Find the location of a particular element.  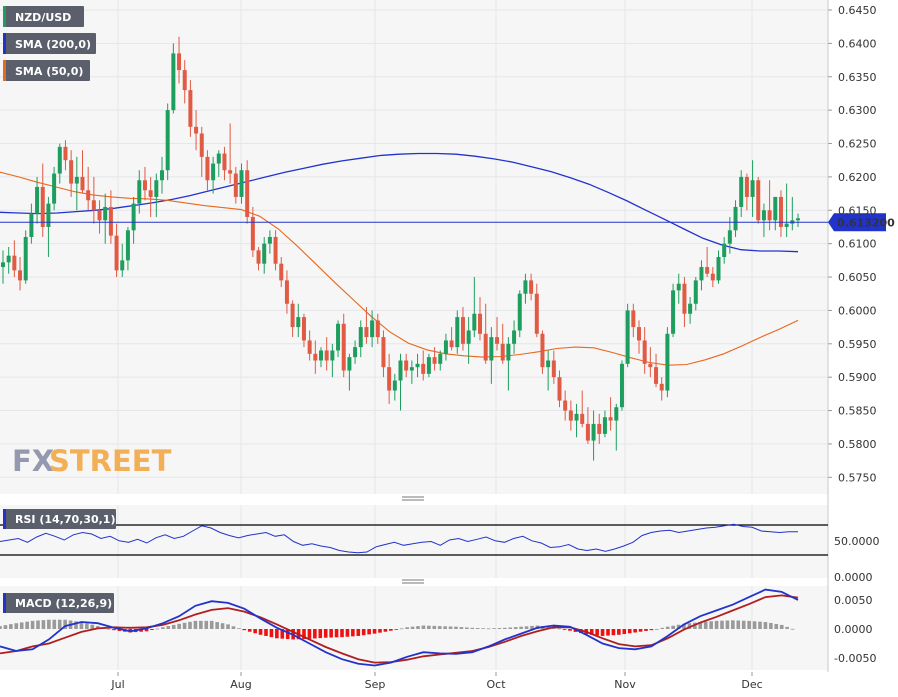

legend-sma50: SMA (50,0) is located at coordinates (46, 70).